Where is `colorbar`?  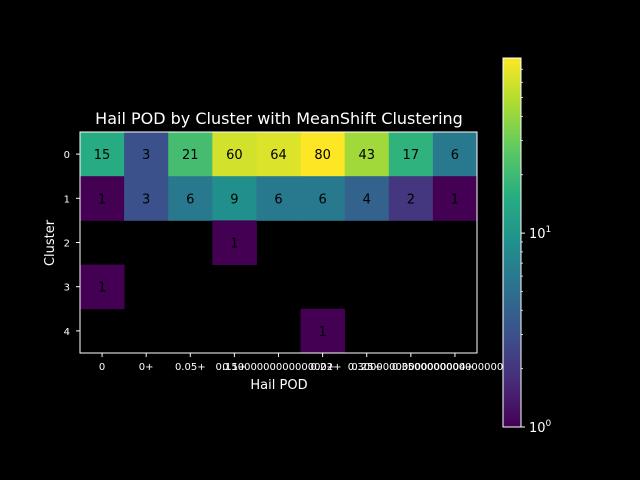
colorbar is located at coordinates (512, 242).